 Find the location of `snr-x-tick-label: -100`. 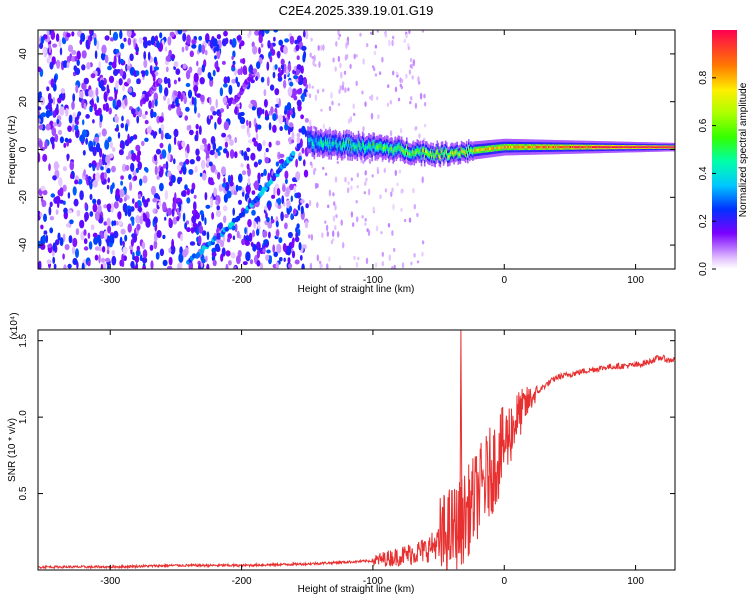

snr-x-tick-label: -100 is located at coordinates (373, 581).